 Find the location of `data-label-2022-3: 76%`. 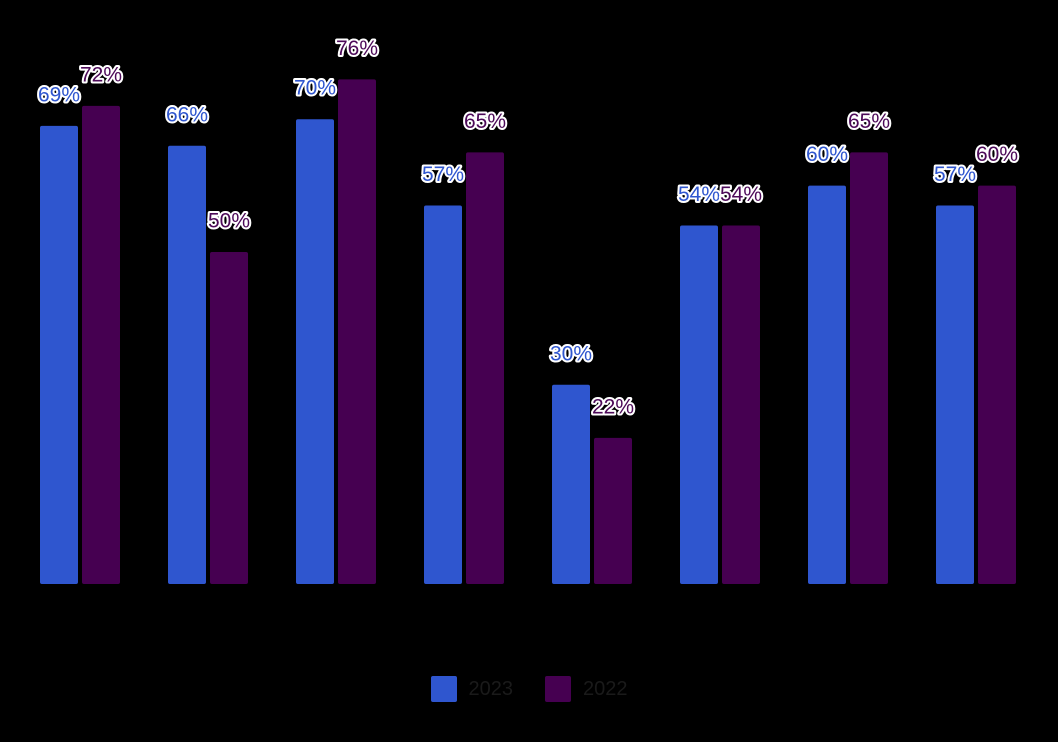

data-label-2022-3: 76% is located at coordinates (357, 48).